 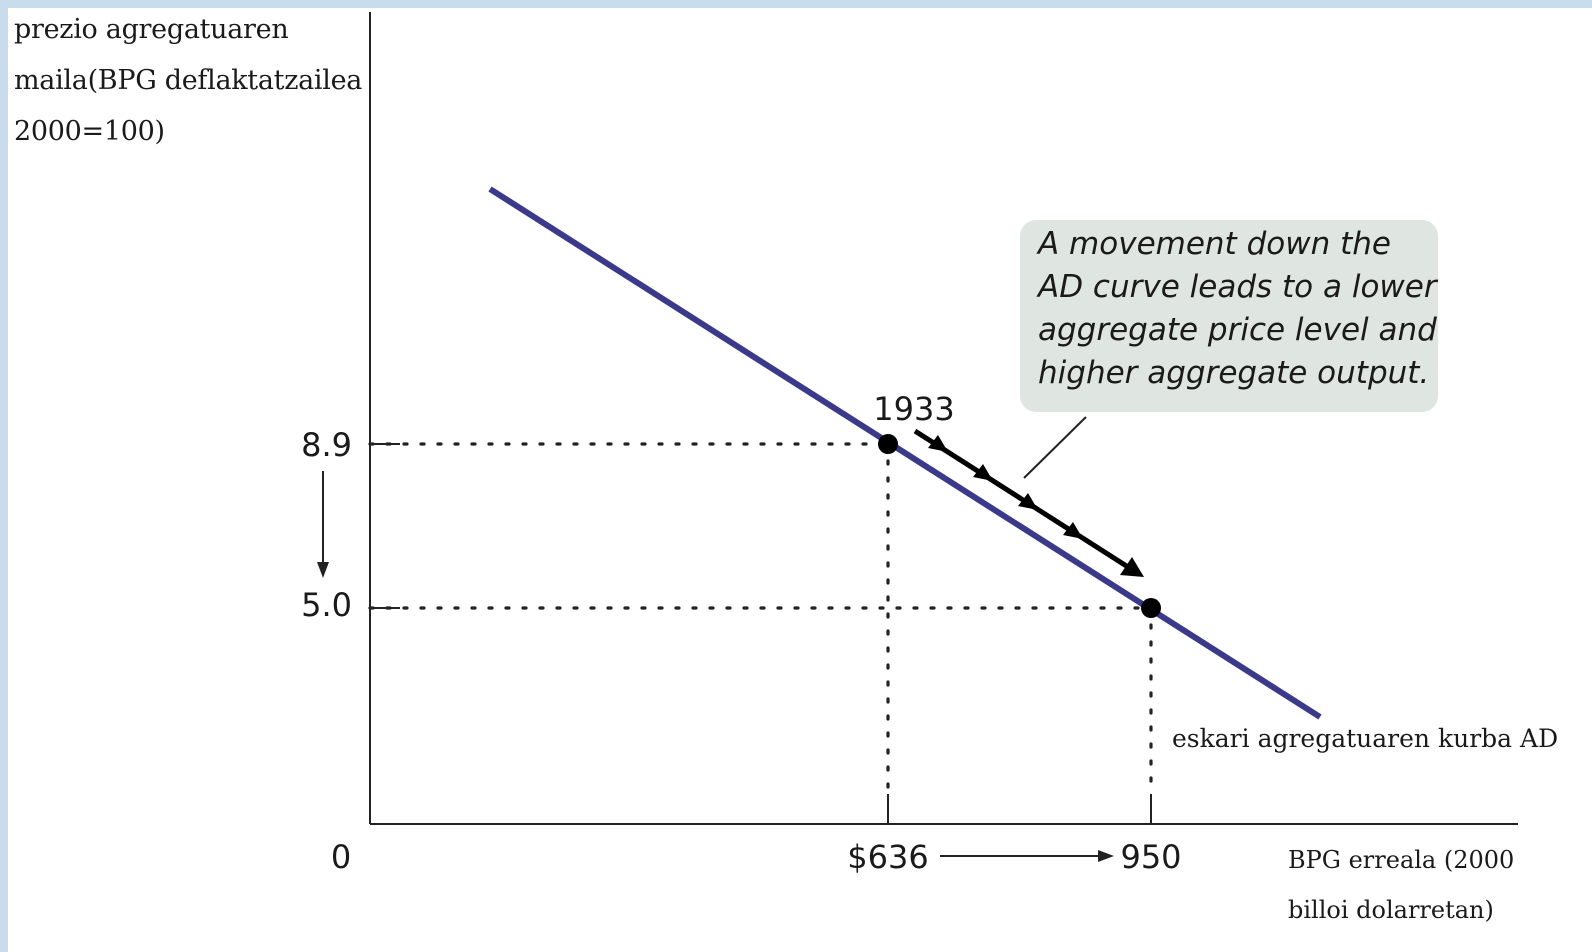 What do you see at coordinates (341, 857) in the screenshot?
I see `origin-label: 0` at bounding box center [341, 857].